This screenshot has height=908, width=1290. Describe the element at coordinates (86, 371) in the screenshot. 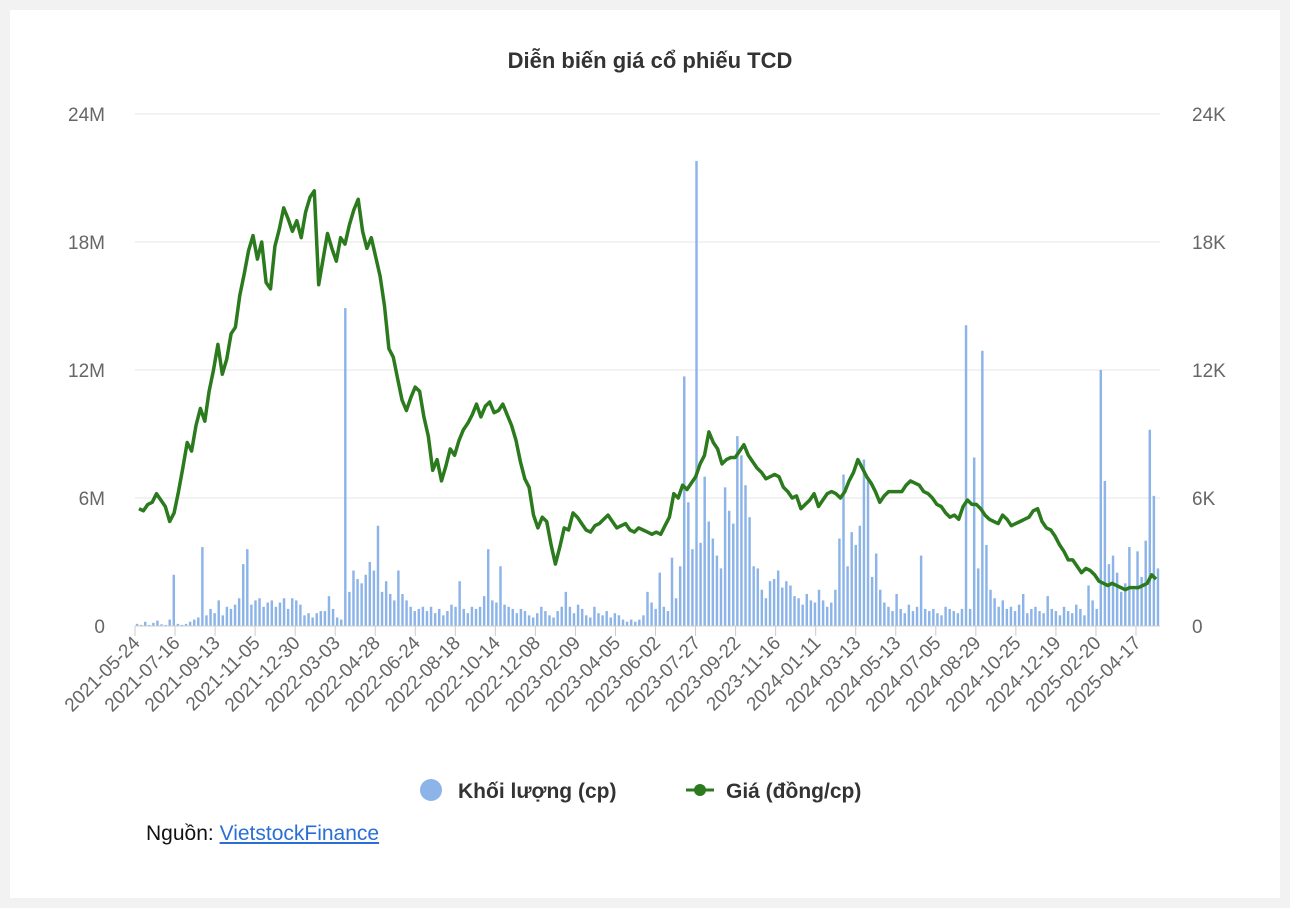

I see `left-y-tick-label: 12M` at that location.